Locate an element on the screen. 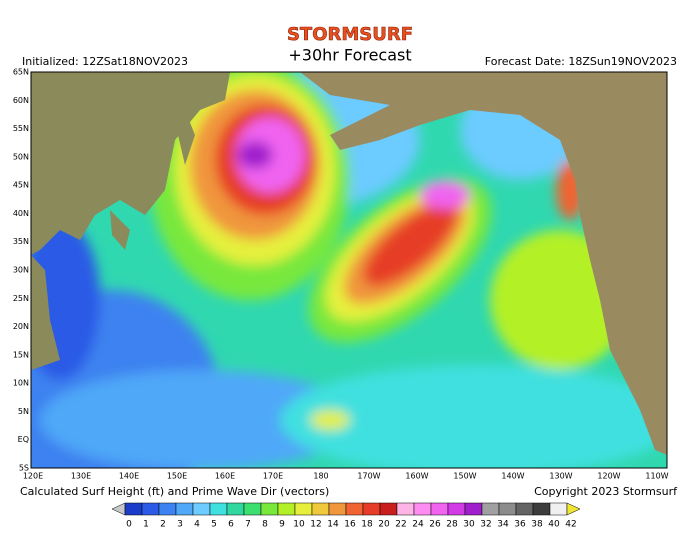 This screenshot has width=700, height=540. legend-label: 18 is located at coordinates (367, 525).